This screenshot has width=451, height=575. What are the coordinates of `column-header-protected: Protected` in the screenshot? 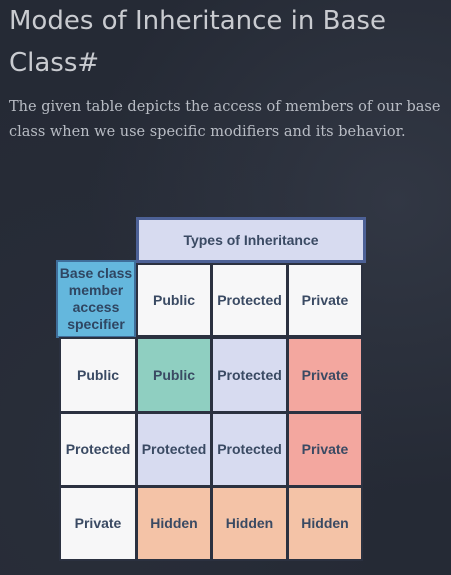 It's located at (249, 300).